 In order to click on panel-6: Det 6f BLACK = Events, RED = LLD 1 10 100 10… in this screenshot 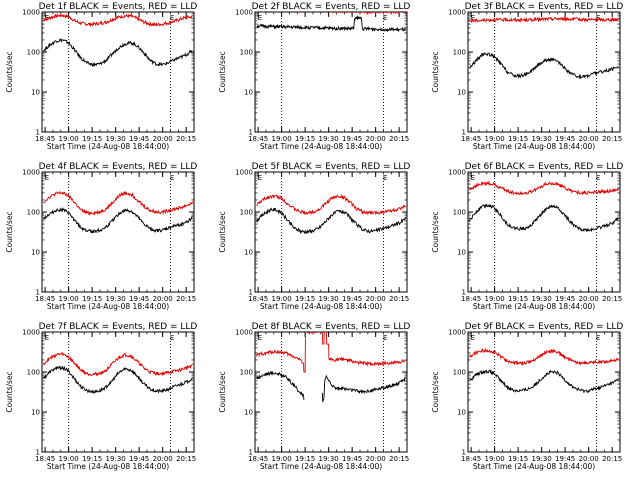, I will do `click(527, 236)`.